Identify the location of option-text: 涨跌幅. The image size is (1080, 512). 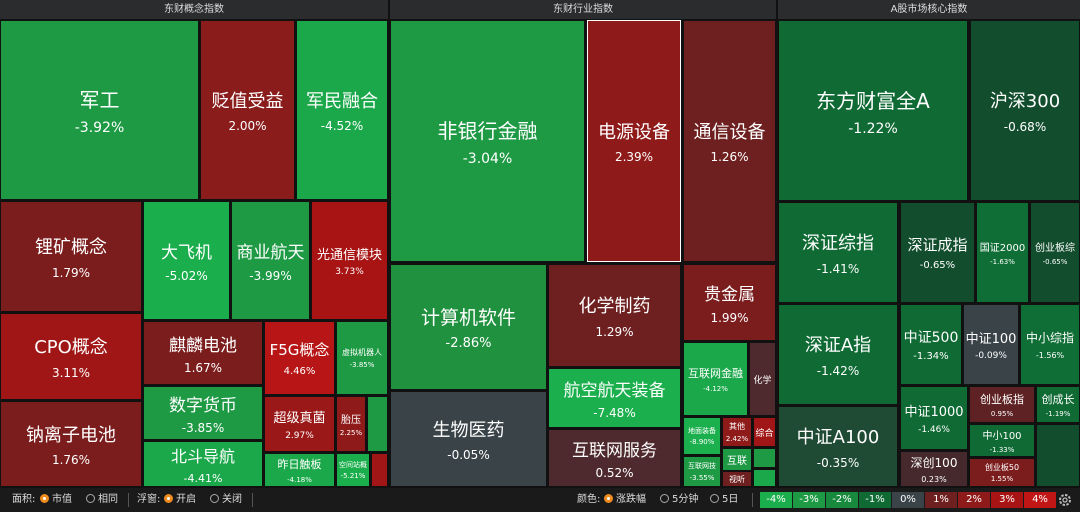
(631, 499).